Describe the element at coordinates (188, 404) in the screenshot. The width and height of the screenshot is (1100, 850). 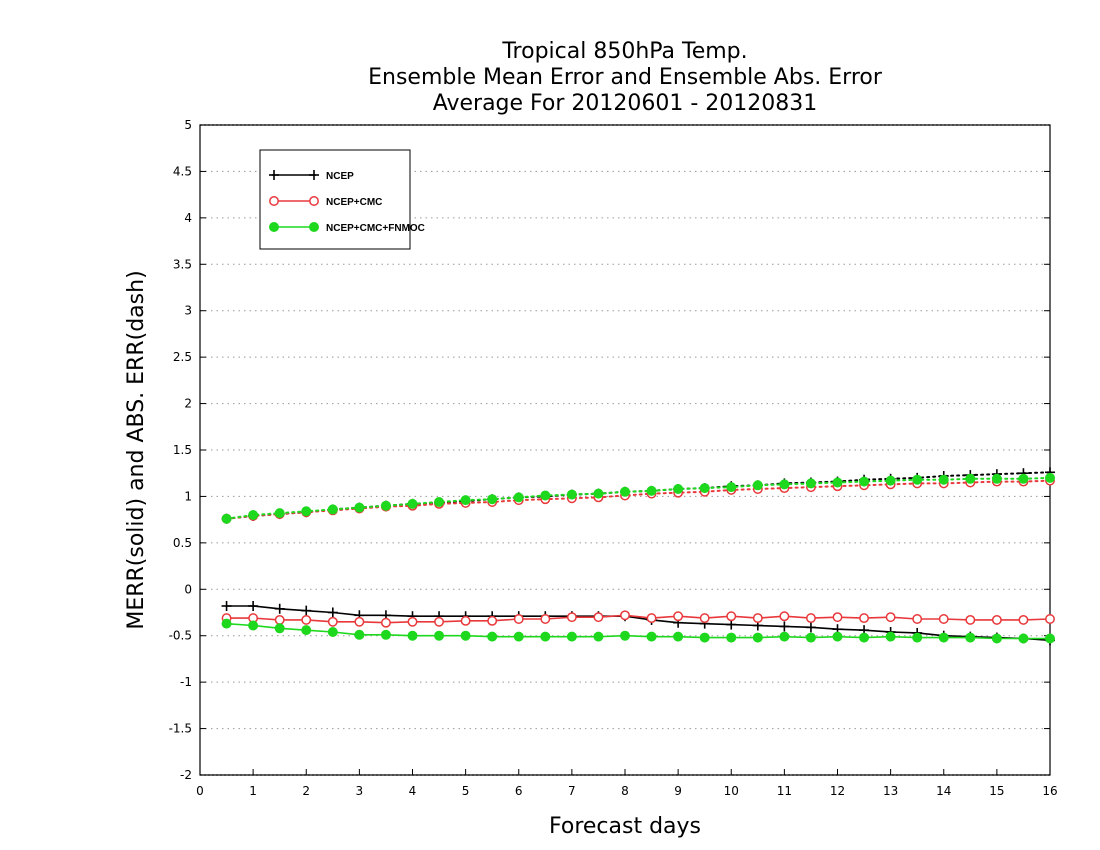
I see `y-tick-label: 2` at that location.